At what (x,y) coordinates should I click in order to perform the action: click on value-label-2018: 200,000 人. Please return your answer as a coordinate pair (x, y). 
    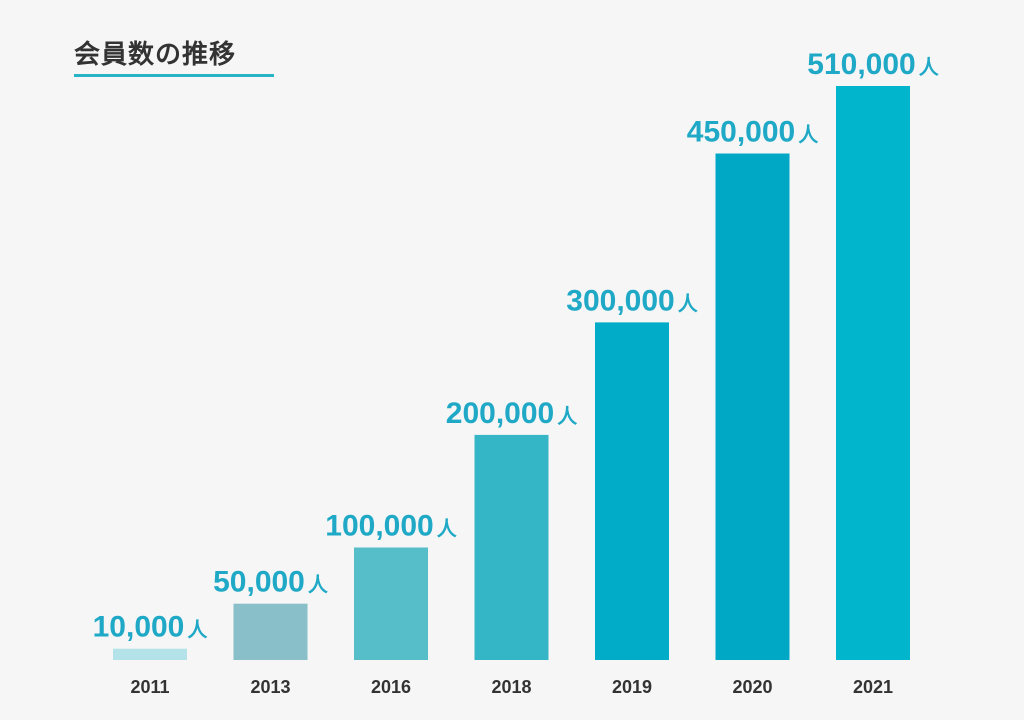
    Looking at the image, I should click on (512, 413).